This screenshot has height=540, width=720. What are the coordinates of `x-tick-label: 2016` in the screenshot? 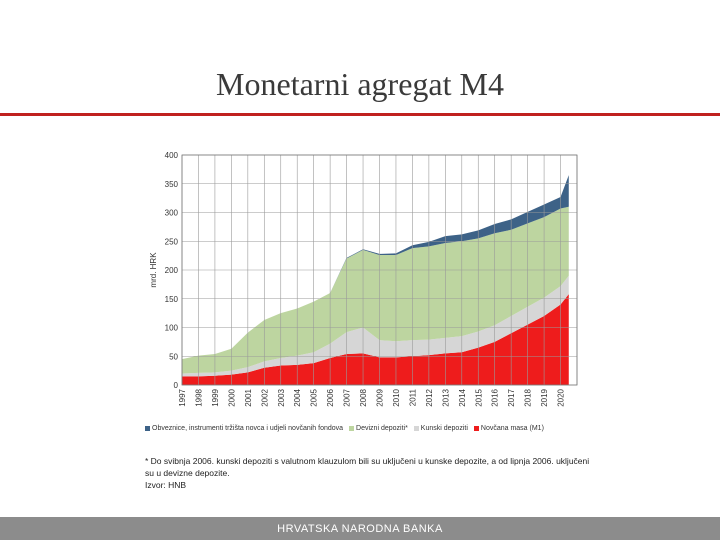 It's located at (495, 397).